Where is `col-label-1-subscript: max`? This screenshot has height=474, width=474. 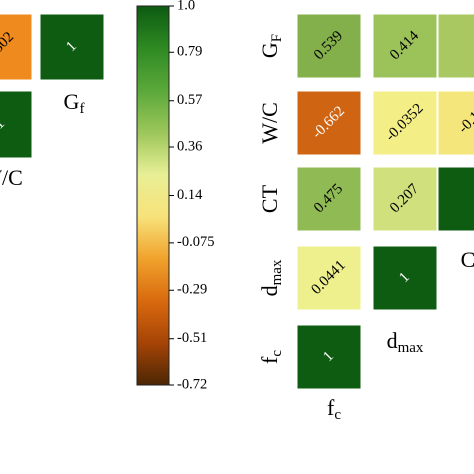 col-label-1-subscript: max is located at coordinates (411, 348).